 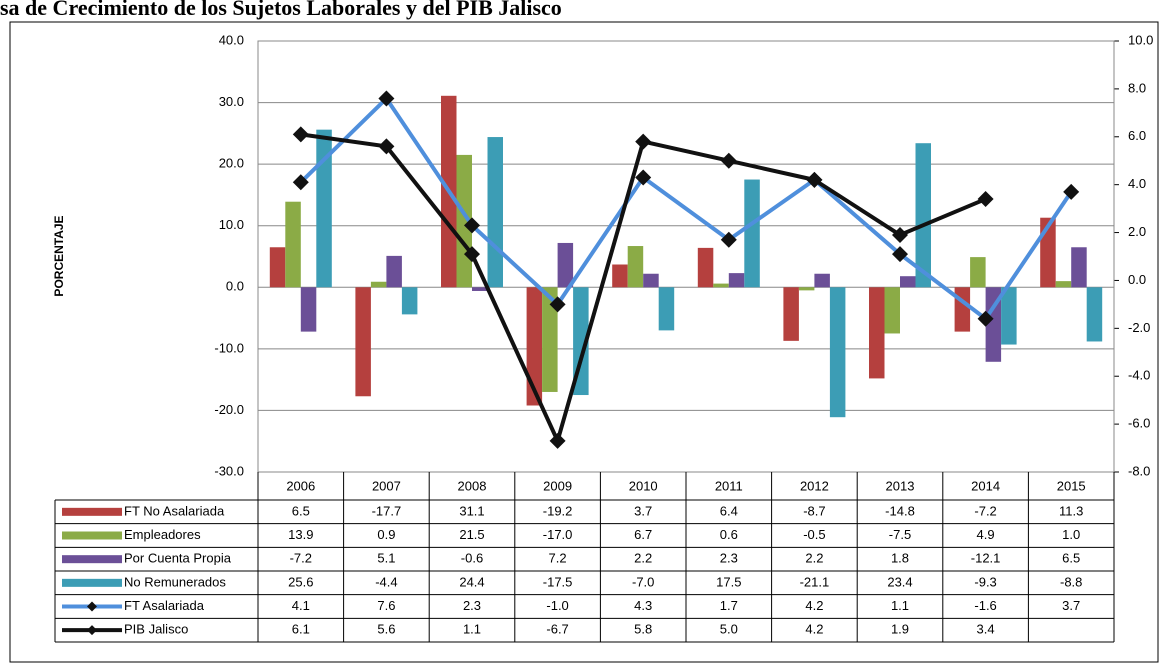 What do you see at coordinates (900, 485) in the screenshot?
I see `x-tick-label: 2013` at bounding box center [900, 485].